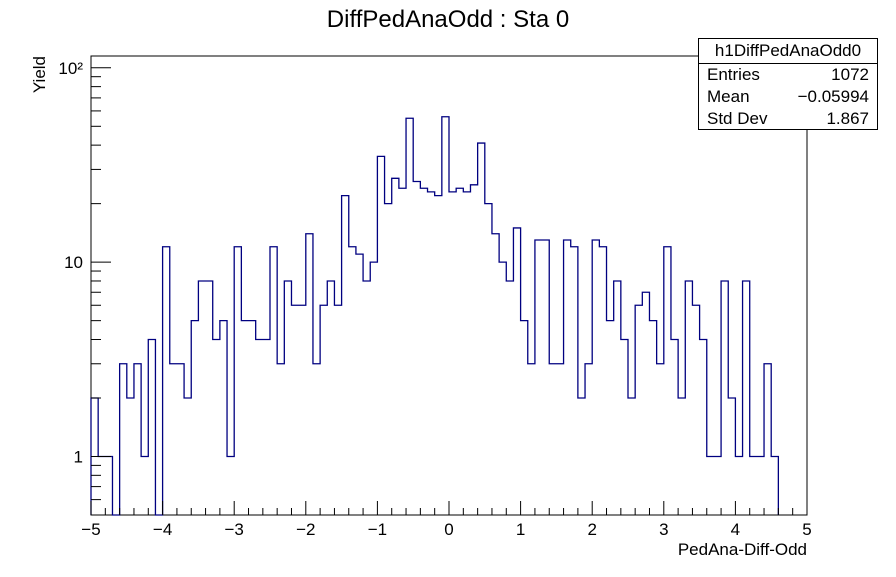  Describe the element at coordinates (377, 529) in the screenshot. I see `x-tick-label: −1` at that location.